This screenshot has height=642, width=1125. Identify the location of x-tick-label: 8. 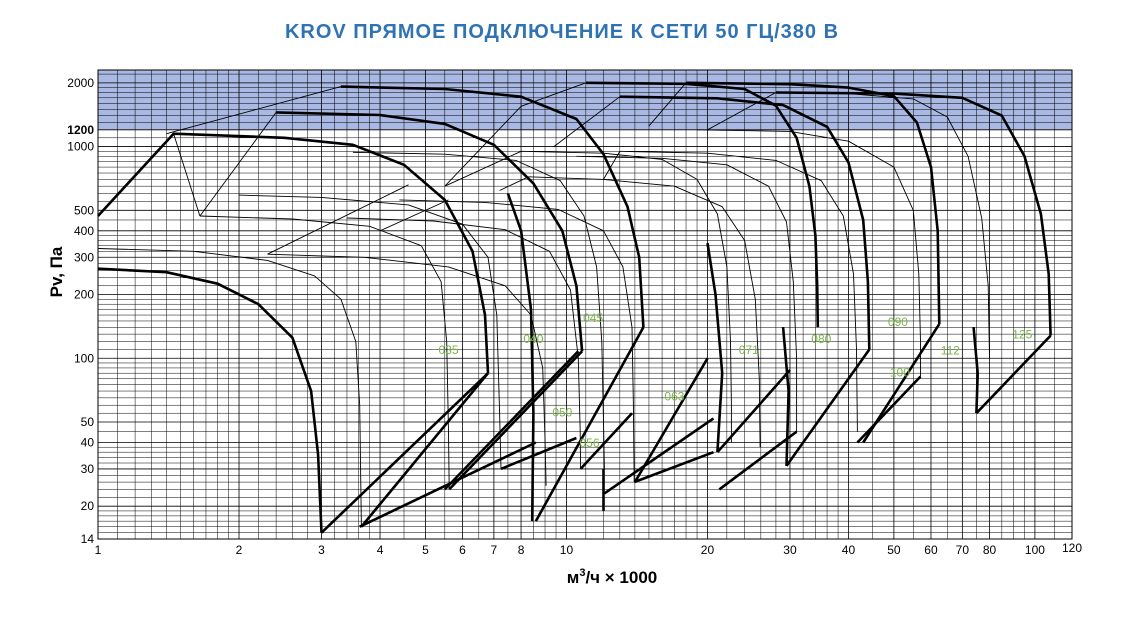
(521, 550).